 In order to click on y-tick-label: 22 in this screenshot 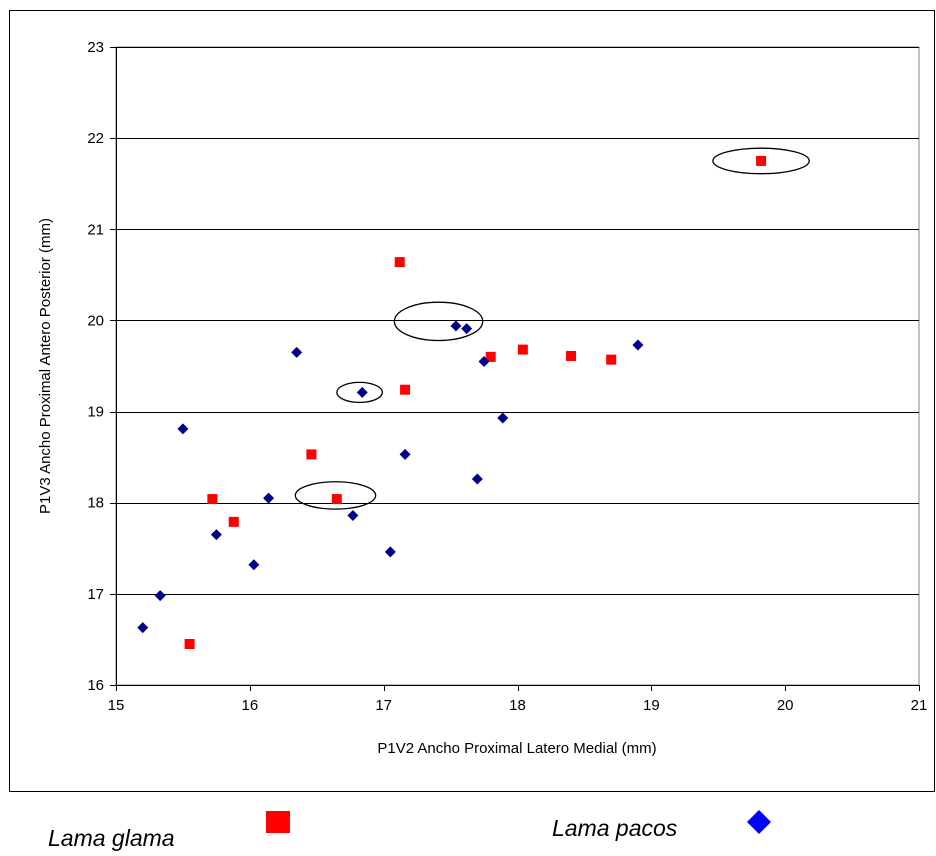, I will do `click(95, 138)`.